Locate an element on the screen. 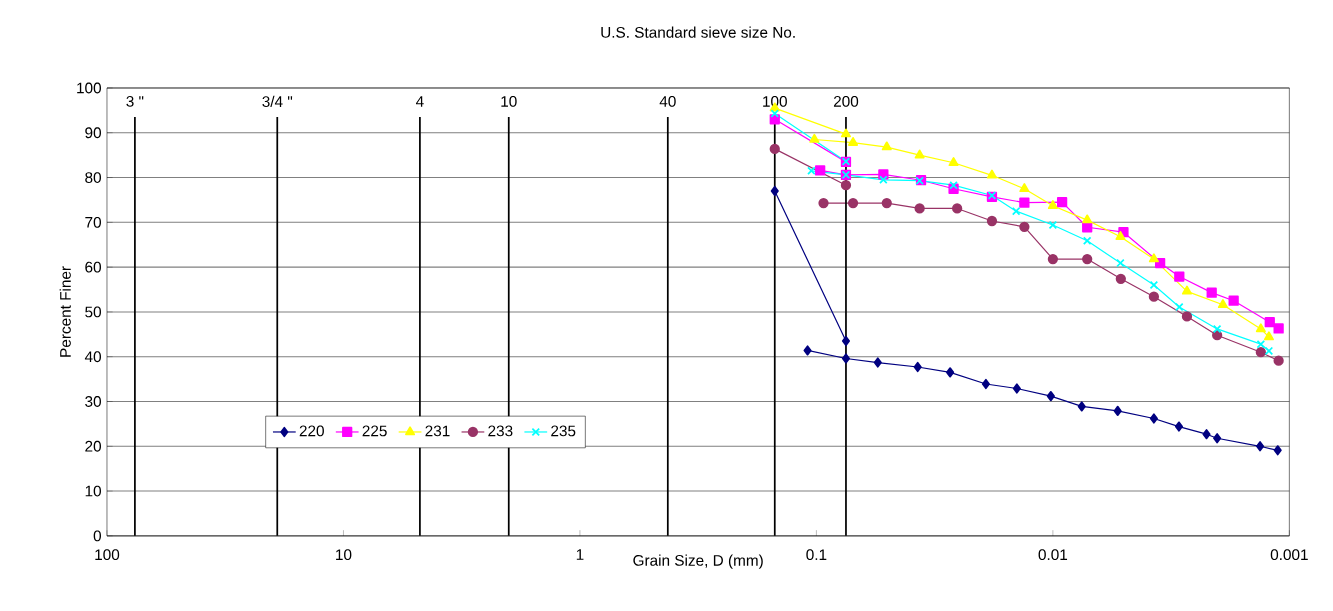  x-tick-label: 0.001 is located at coordinates (1289, 555).